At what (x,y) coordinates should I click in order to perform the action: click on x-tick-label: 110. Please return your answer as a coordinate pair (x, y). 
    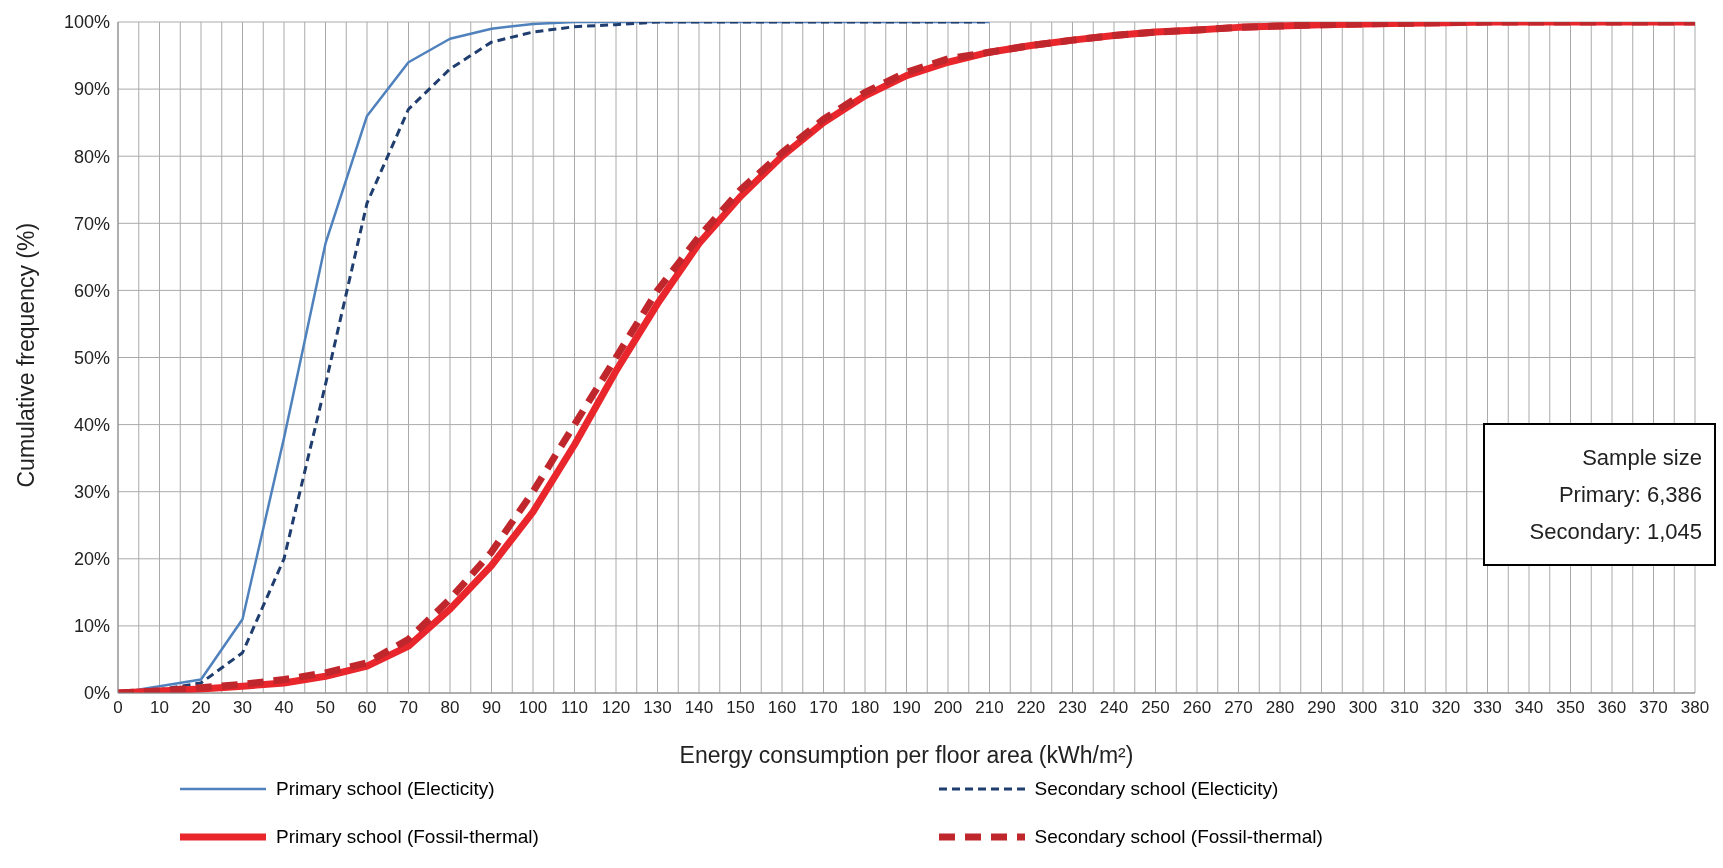
    Looking at the image, I should click on (574, 708).